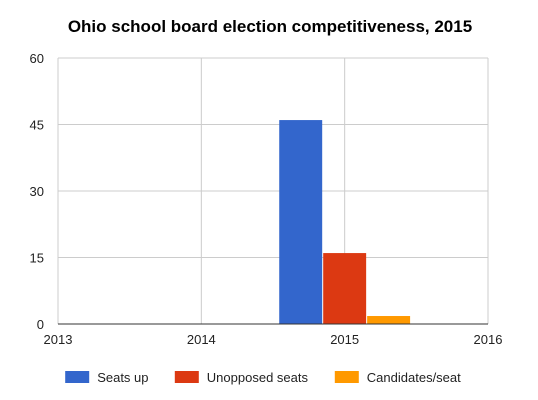 The image size is (538, 400). I want to click on legend-label: Candidates/seat, so click(414, 377).